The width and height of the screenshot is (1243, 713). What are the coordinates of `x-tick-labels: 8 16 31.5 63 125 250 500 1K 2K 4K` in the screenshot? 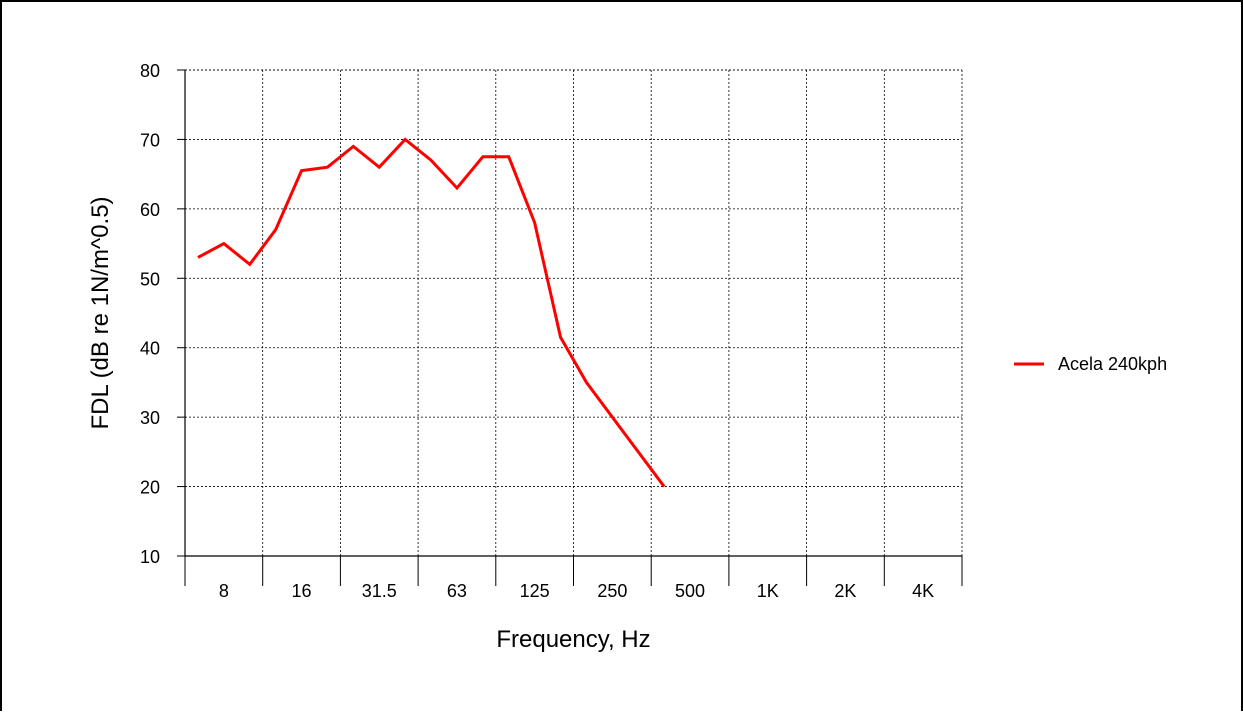 It's located at (576, 591).